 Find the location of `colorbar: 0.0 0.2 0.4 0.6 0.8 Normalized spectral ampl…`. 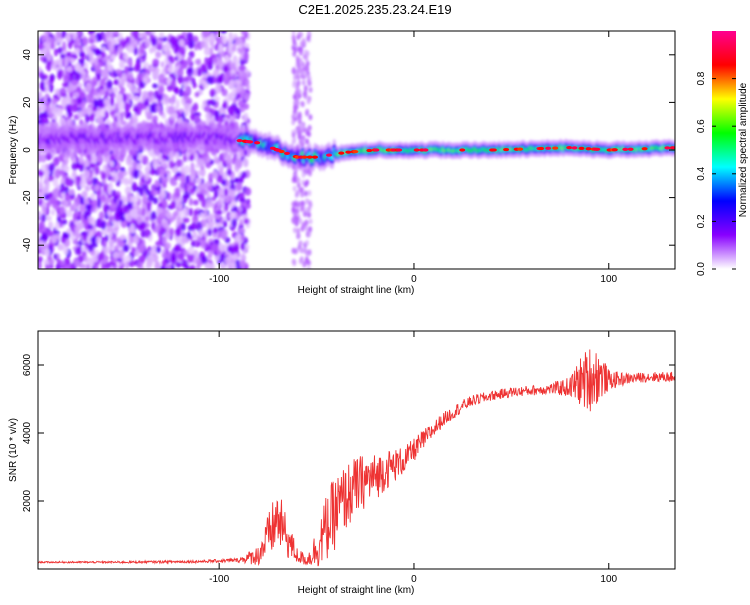

colorbar: 0.0 0.2 0.4 0.6 0.8 Normalized spectral ampl… is located at coordinates (722, 153).